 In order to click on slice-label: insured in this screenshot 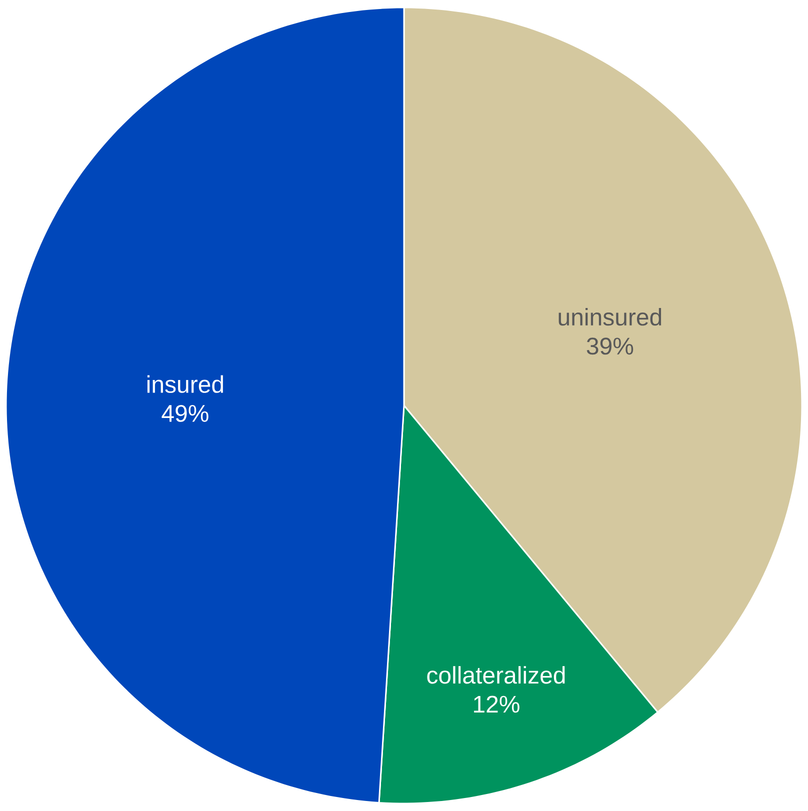, I will do `click(185, 384)`.